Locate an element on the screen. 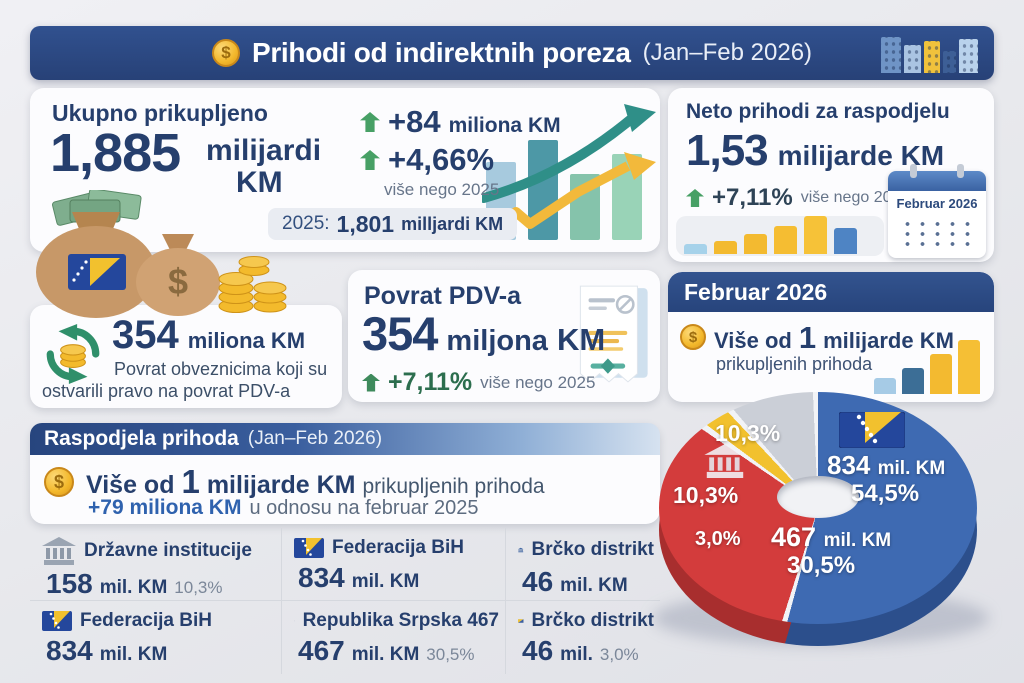  money-bags-icon: $ is located at coordinates (161, 254).